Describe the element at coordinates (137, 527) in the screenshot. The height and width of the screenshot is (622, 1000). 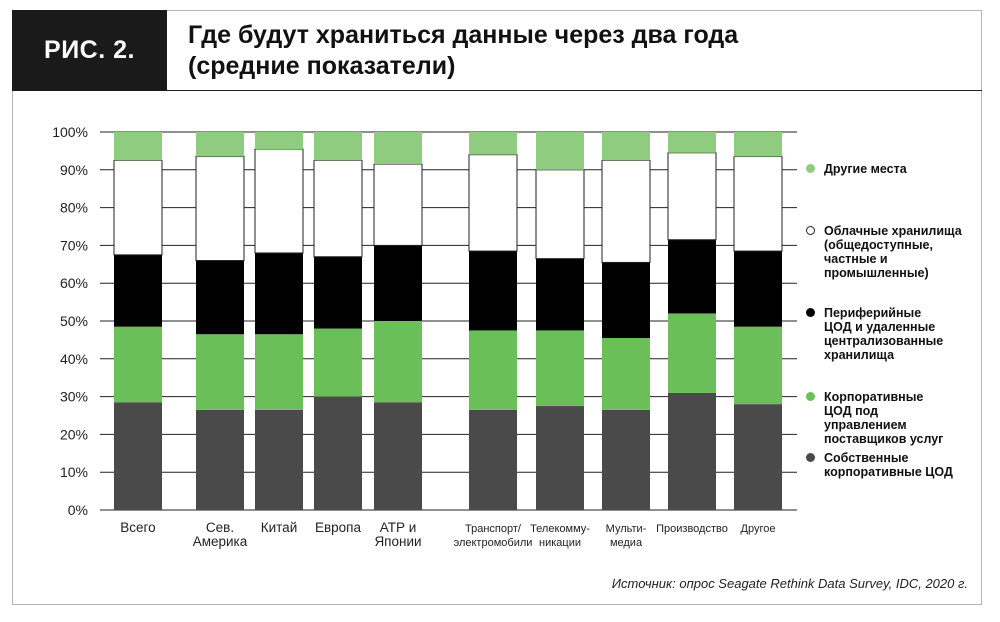
I see `x-tick-label: Всего` at that location.